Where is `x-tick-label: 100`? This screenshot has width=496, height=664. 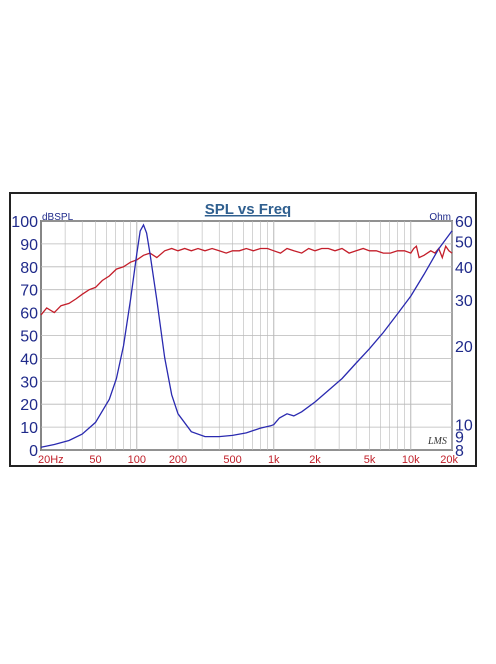 x-tick-label: 100 is located at coordinates (137, 460).